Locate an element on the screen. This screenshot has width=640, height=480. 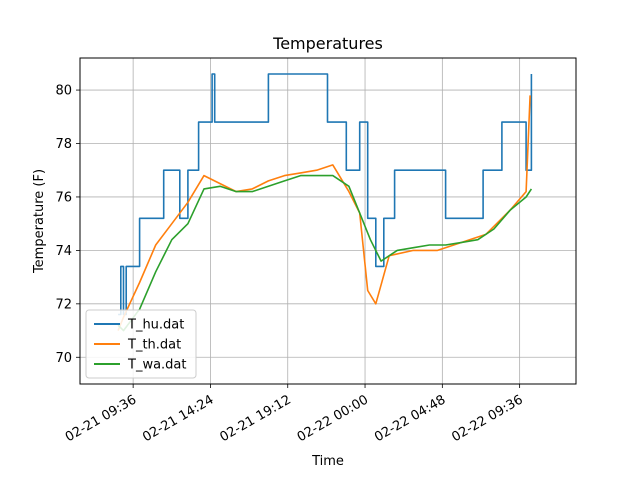
y-tick-label: 78 is located at coordinates (63, 144).